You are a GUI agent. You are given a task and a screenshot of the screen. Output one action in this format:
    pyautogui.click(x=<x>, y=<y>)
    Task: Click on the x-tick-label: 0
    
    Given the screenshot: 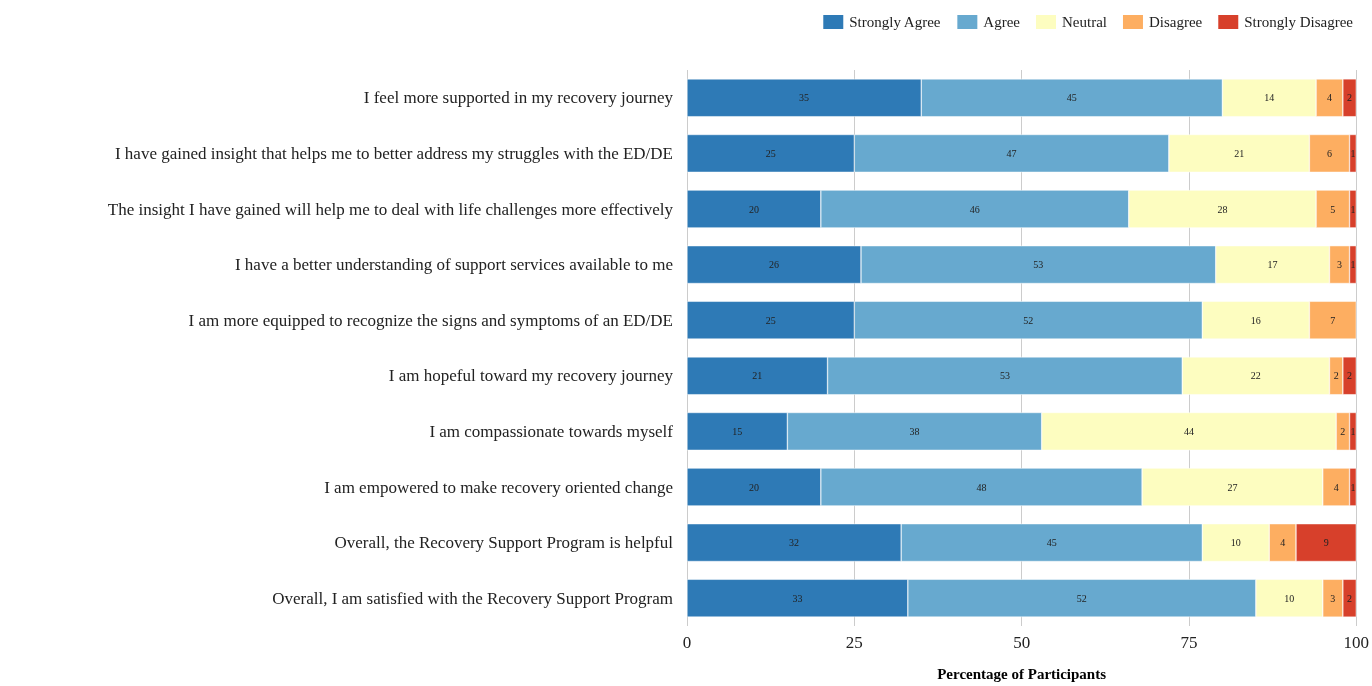 What is the action you would take?
    pyautogui.click(x=687, y=642)
    